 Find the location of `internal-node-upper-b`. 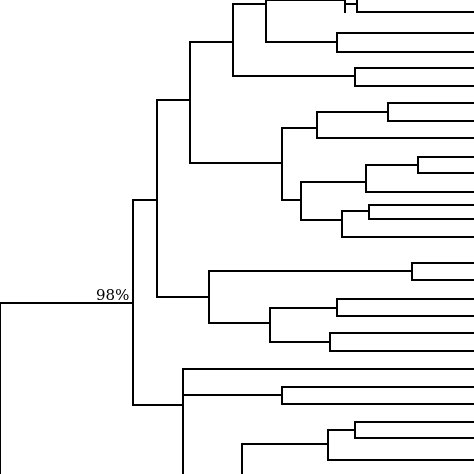

internal-node-upper-b is located at coordinates (236, 164).